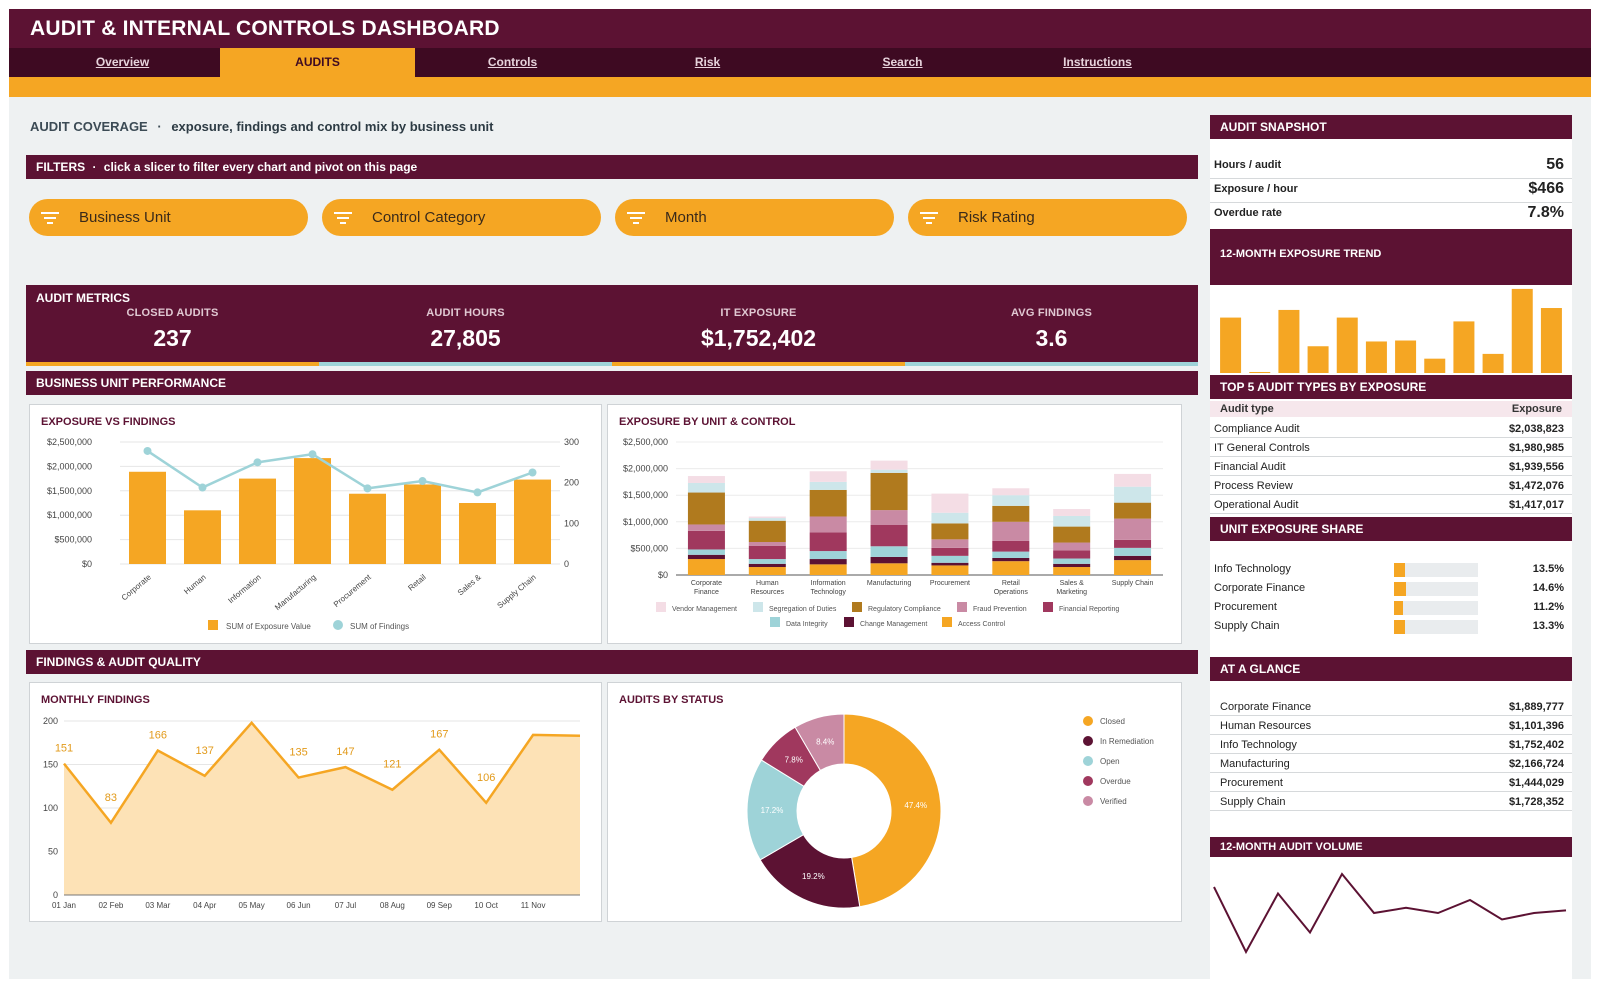  Describe the element at coordinates (904, 609) in the screenshot. I see `legend-label: Regulatory Compliance` at that location.